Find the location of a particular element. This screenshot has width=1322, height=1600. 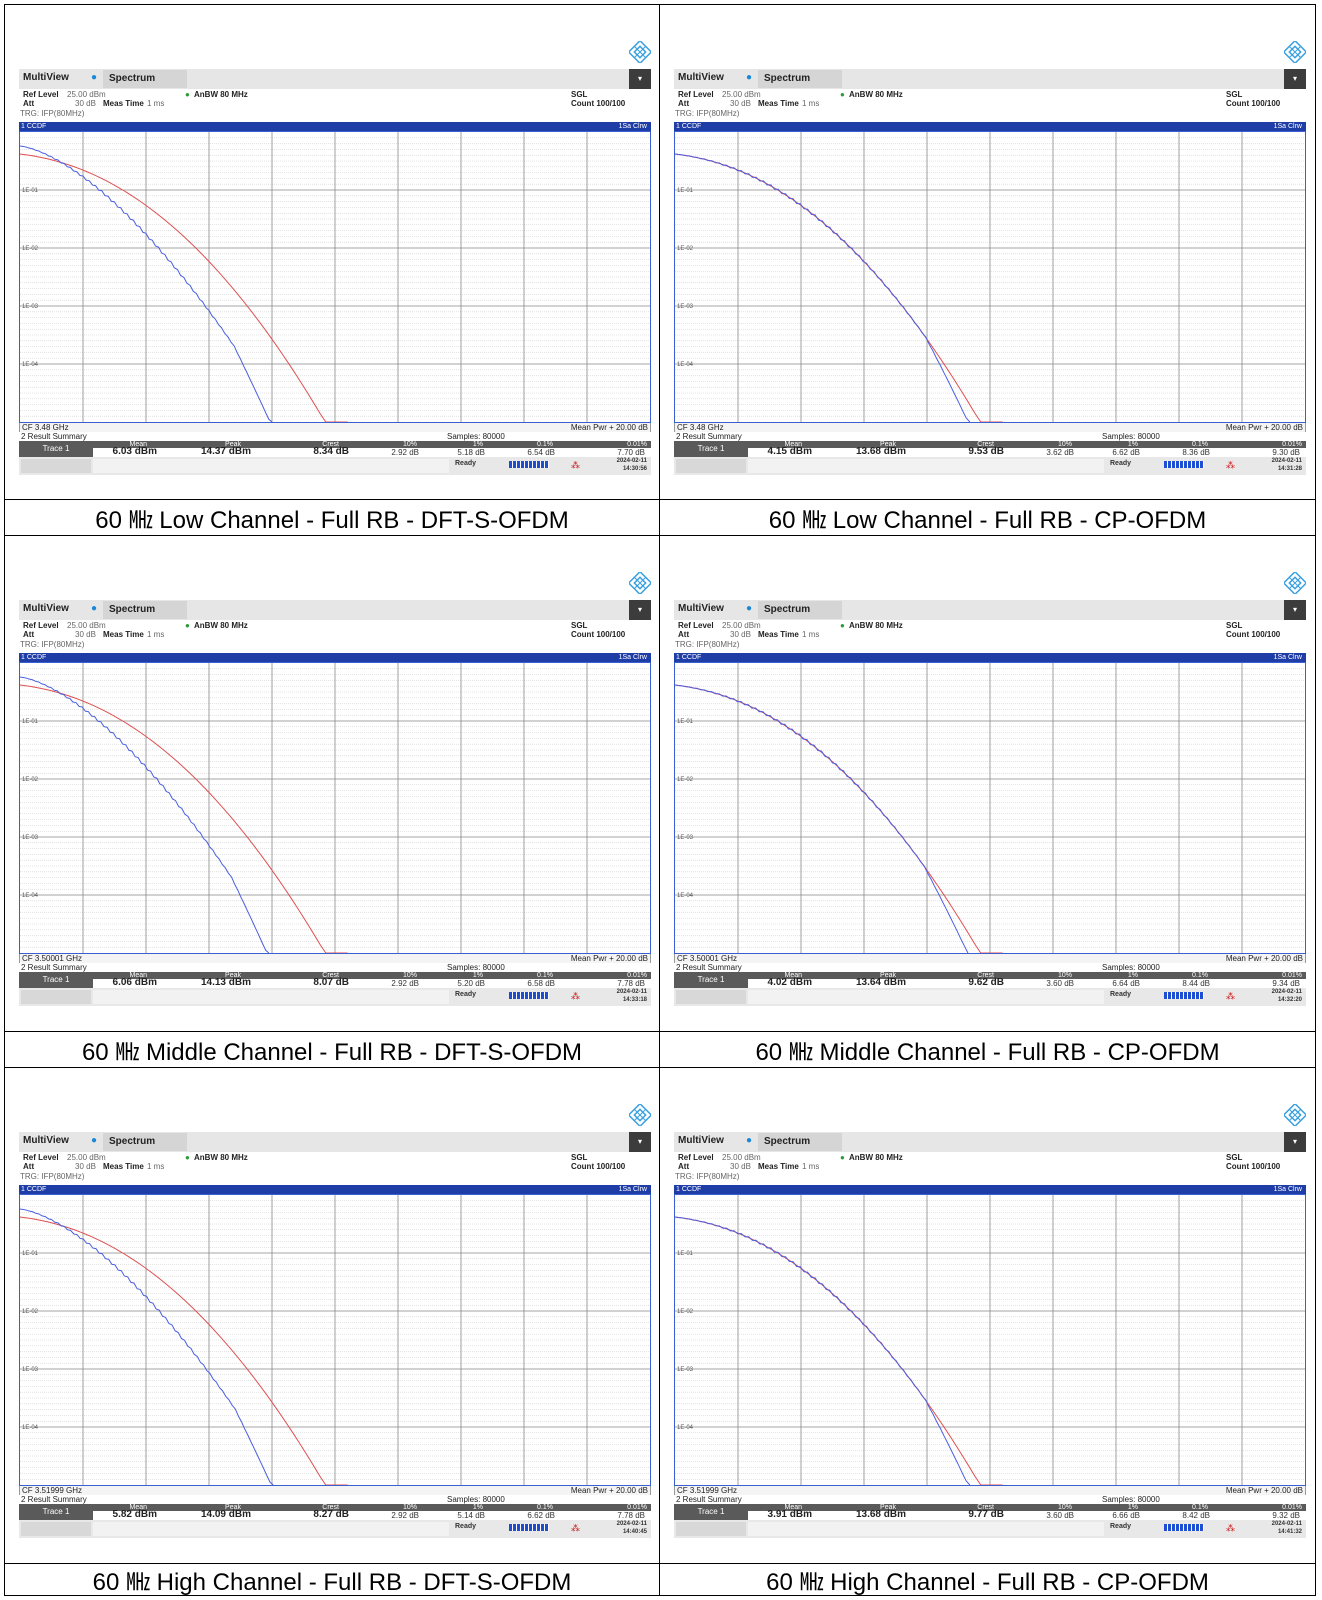

att-value: 30 dB is located at coordinates (85, 634).